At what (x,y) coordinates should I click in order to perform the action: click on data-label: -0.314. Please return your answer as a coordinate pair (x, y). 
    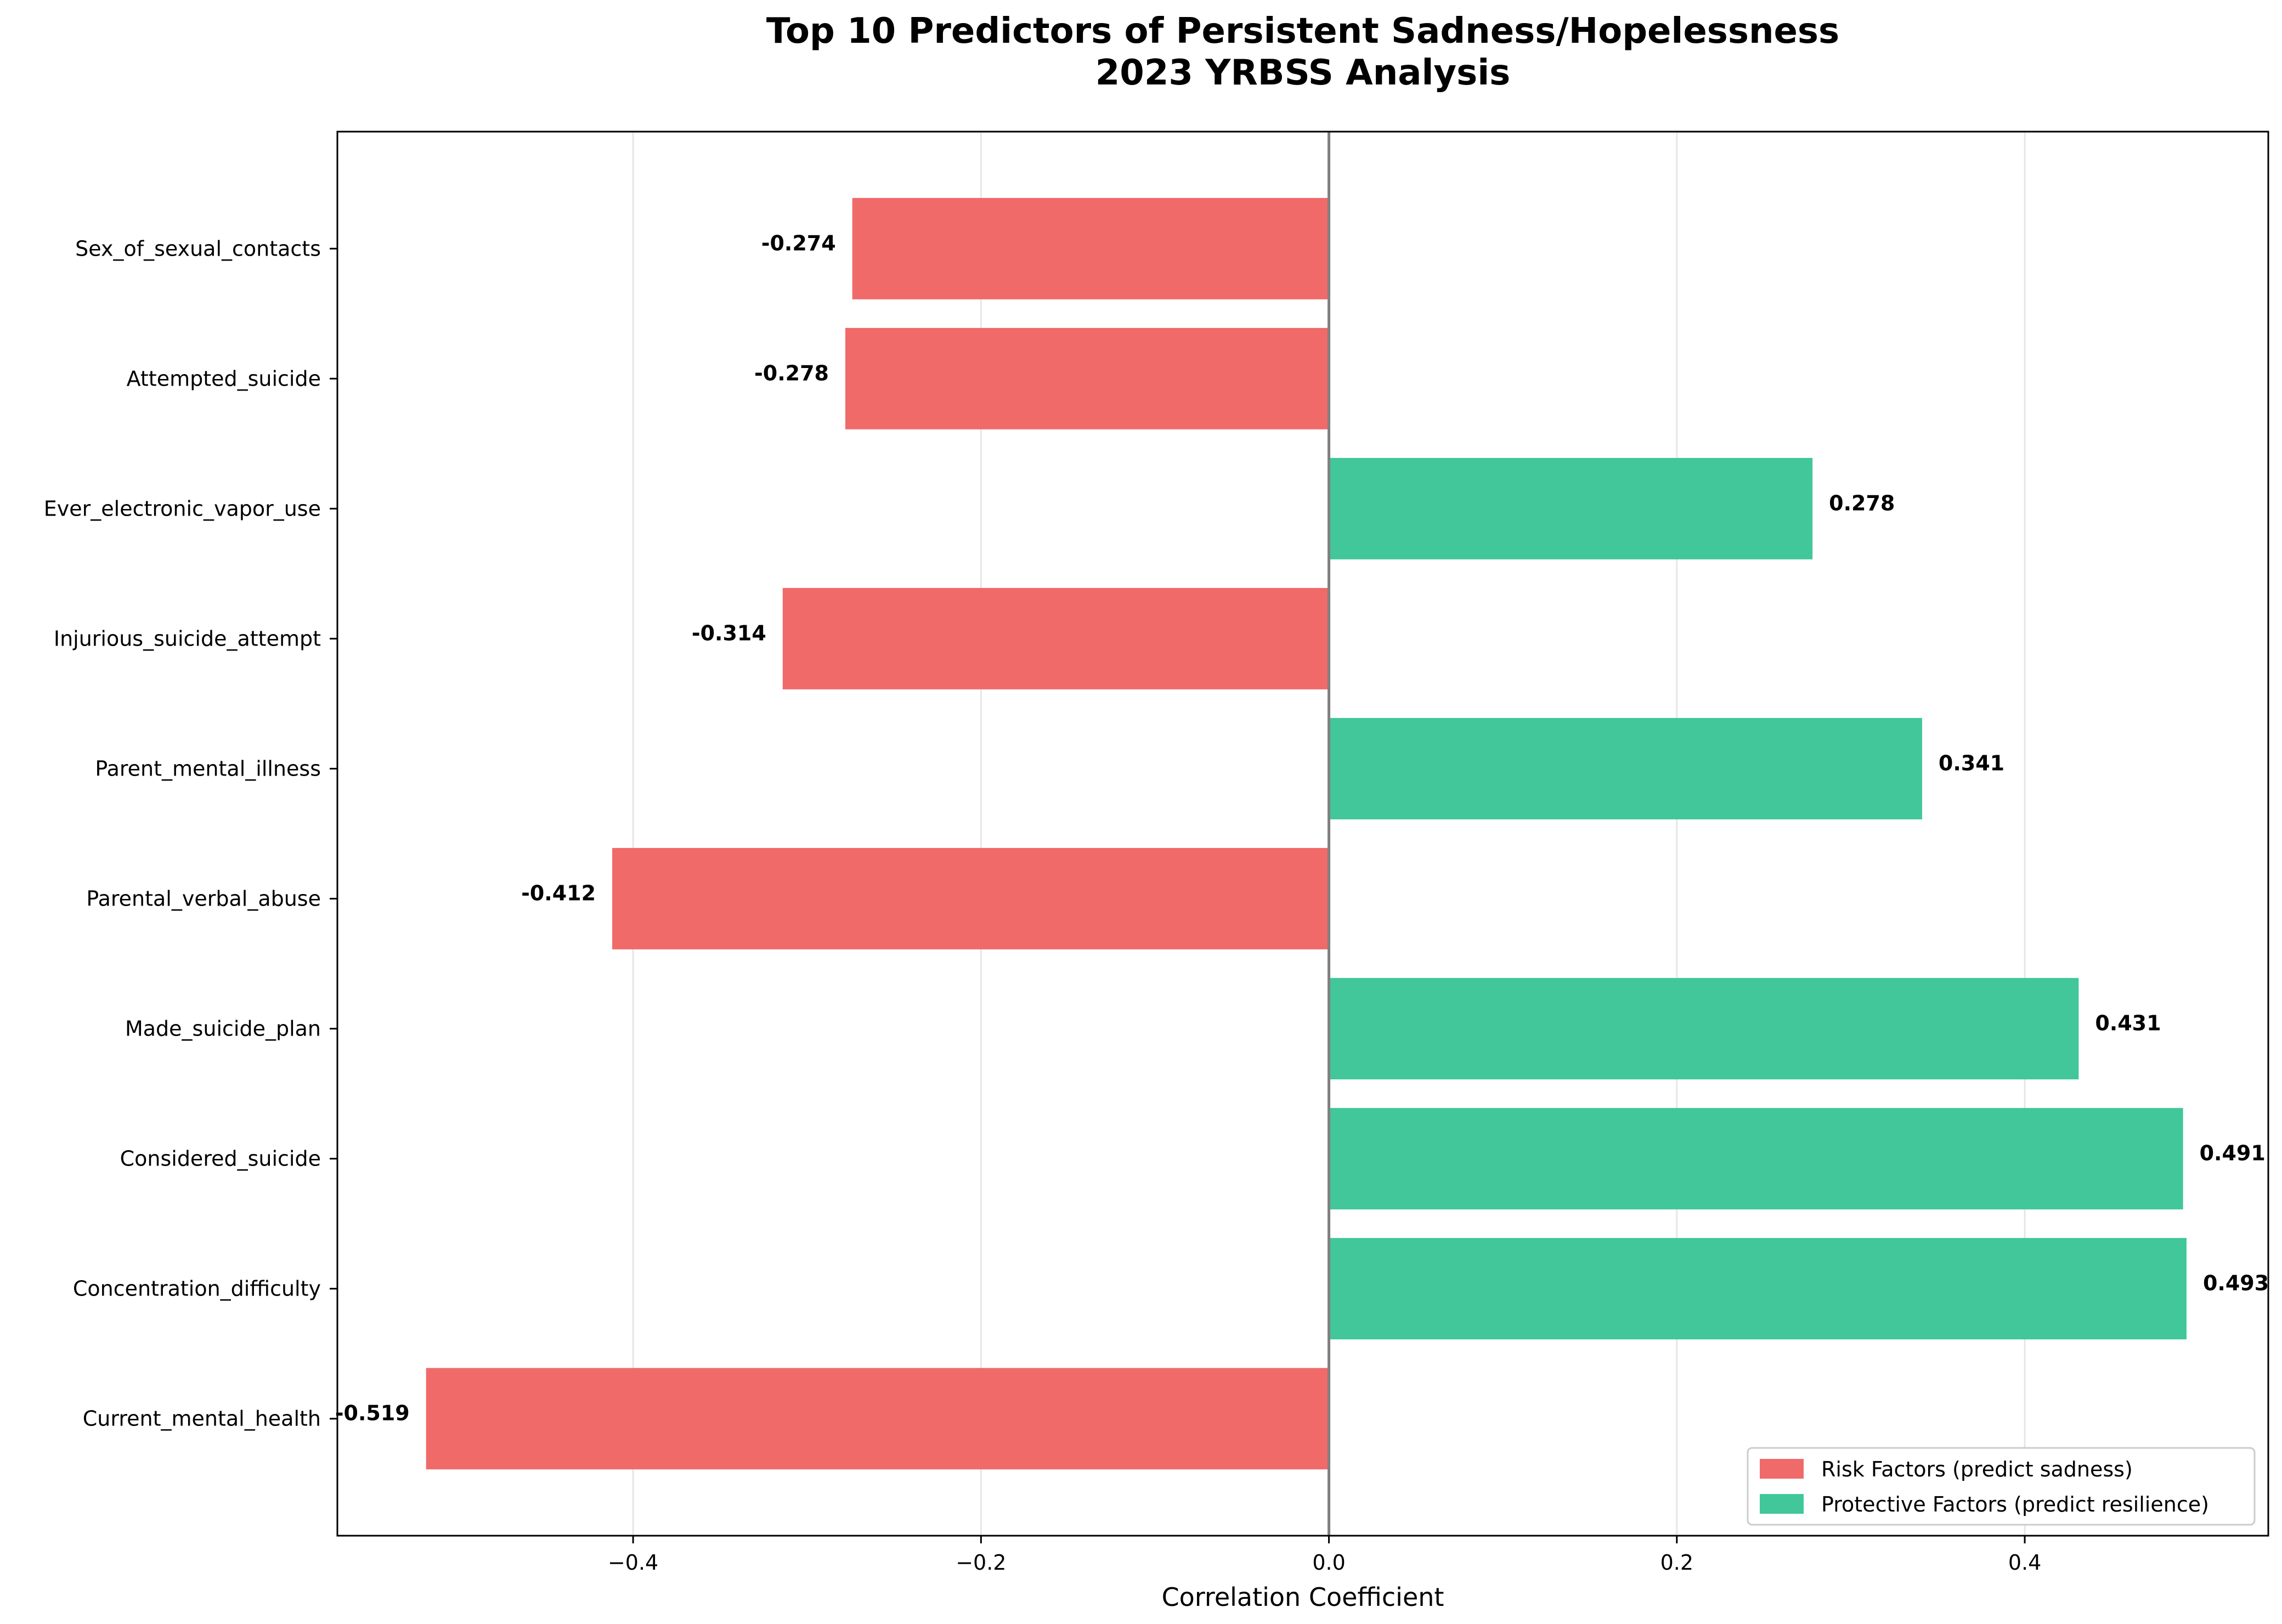
    Looking at the image, I should click on (729, 633).